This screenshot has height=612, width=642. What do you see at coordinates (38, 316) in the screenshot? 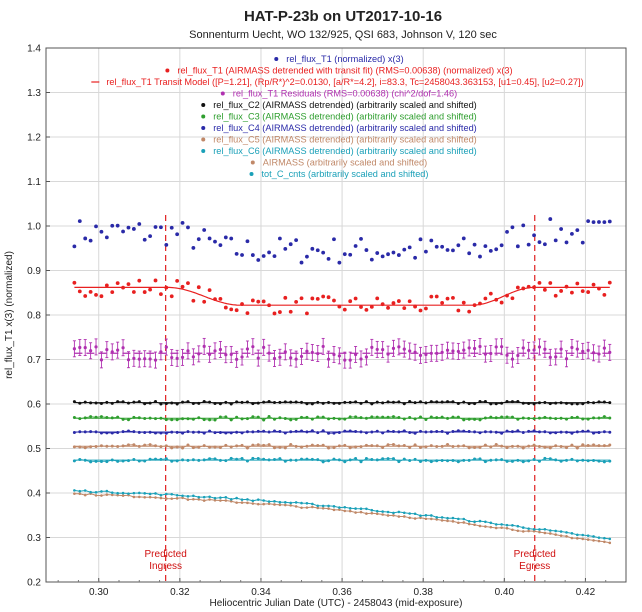
I see `y-axis: 0.2 0.3 0.4 0.5 0.6 0.7 0.8 0.9 1.0 1.1 1.2 1.3 1.4` at bounding box center [38, 316].